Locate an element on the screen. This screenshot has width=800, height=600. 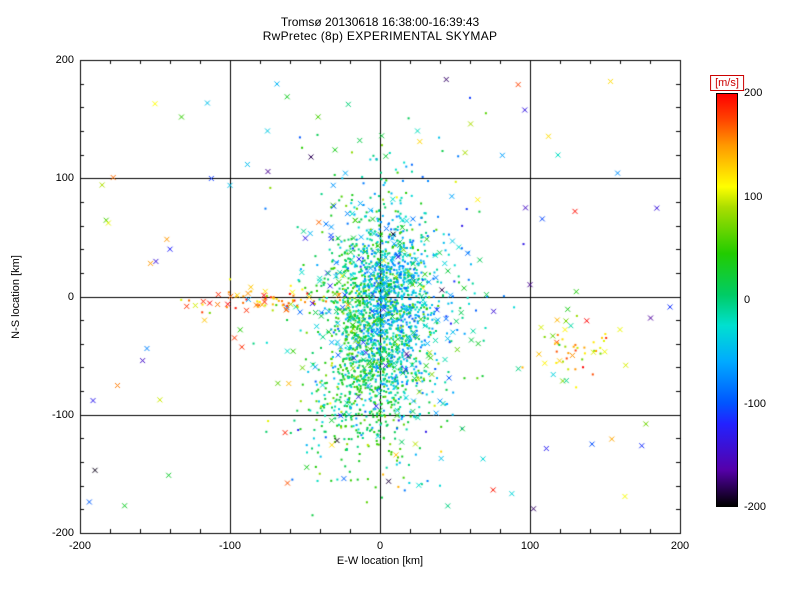
colorbar-tick-label: 0 is located at coordinates (747, 300).